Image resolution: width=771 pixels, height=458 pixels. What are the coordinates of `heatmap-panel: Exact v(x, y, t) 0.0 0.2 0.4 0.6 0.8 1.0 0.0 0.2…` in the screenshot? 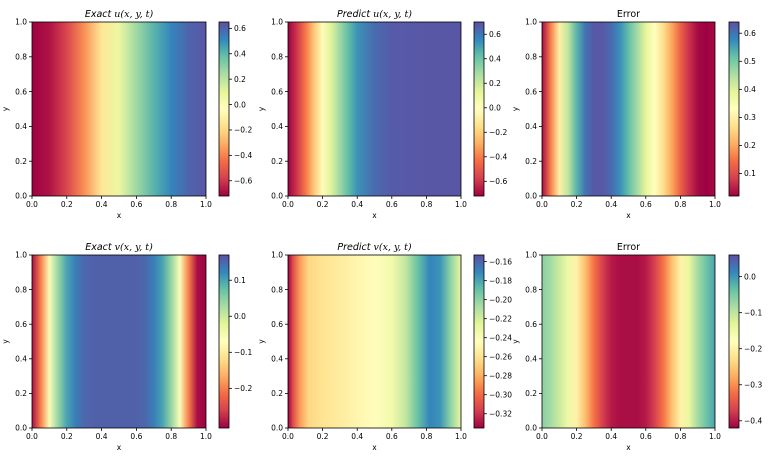 It's located at (126, 347).